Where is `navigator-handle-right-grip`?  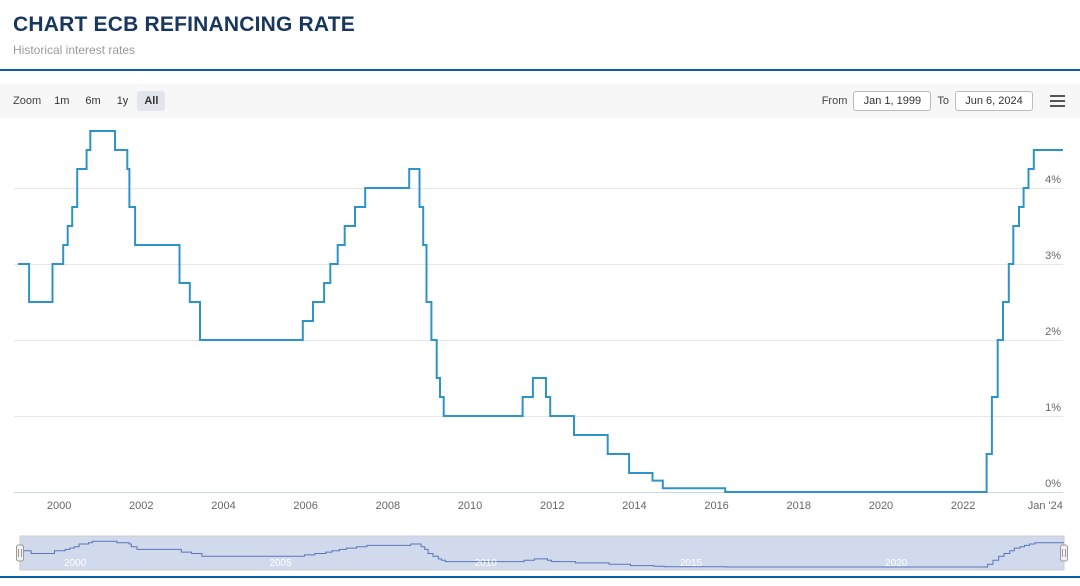 navigator-handle-right-grip is located at coordinates (1064, 553).